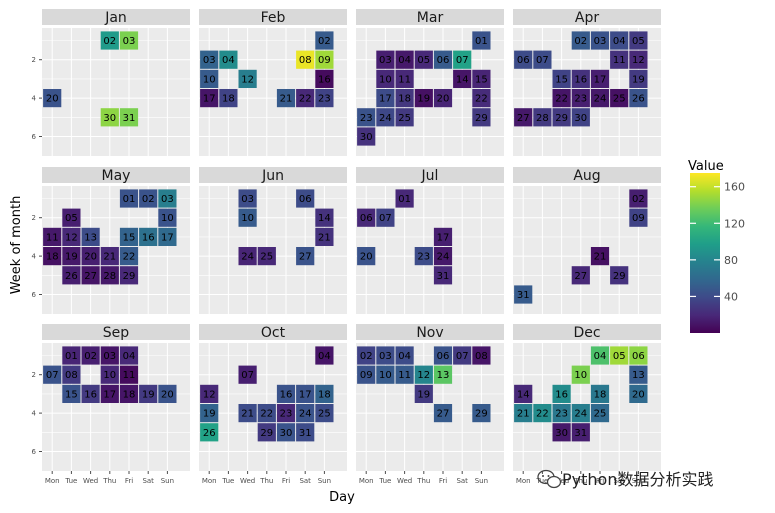 Image resolution: width=775 pixels, height=513 pixels. Describe the element at coordinates (71, 394) in the screenshot. I see `cell-label: 15` at that location.